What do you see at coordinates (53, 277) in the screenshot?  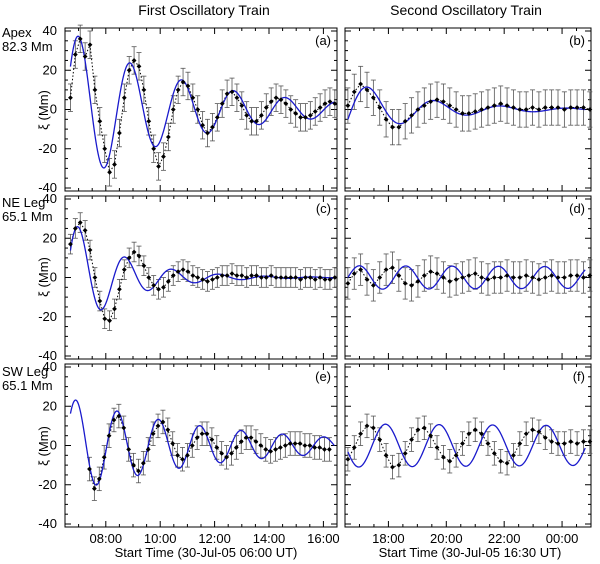 I see `y-tick-label: 0` at bounding box center [53, 277].